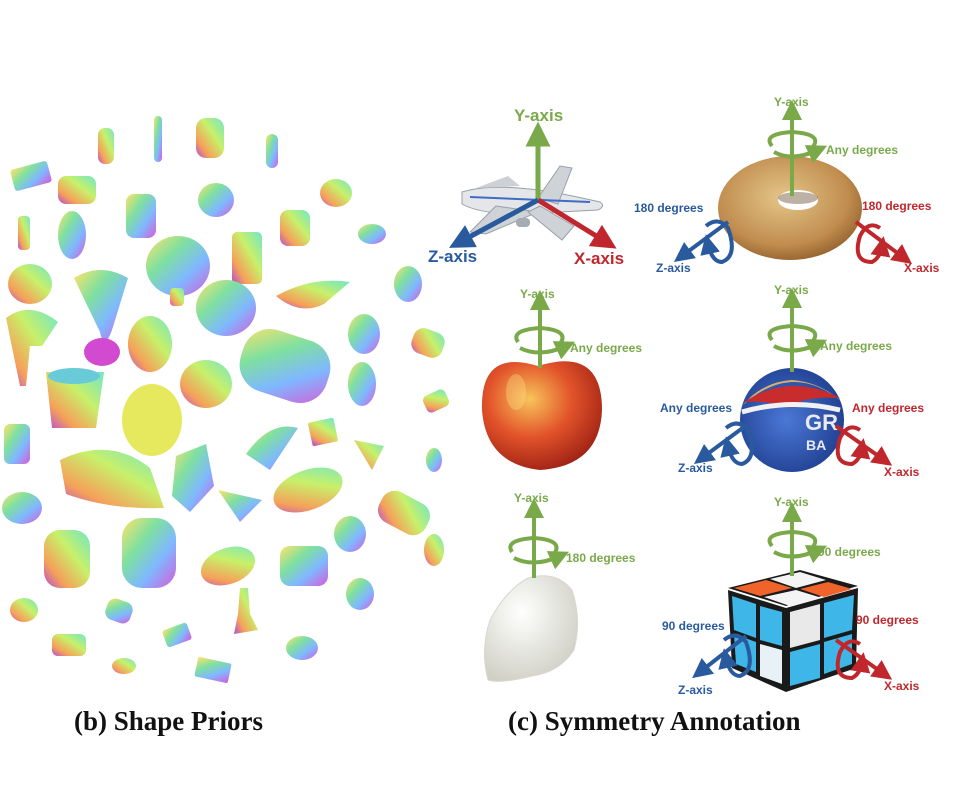 The width and height of the screenshot is (958, 796). I want to click on cube-axes, so click(792, 591).